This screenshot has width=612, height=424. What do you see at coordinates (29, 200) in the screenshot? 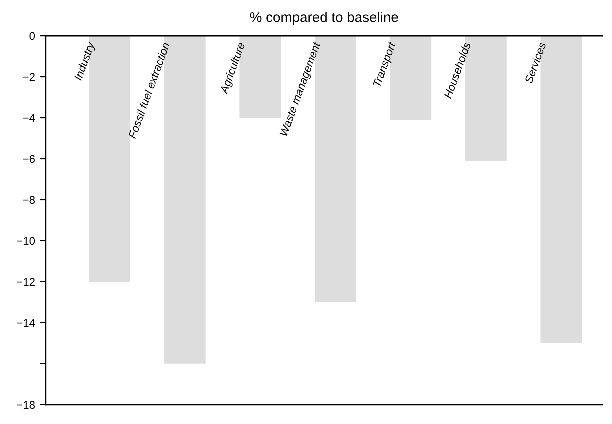
I see `y-tick-label: −8` at bounding box center [29, 200].